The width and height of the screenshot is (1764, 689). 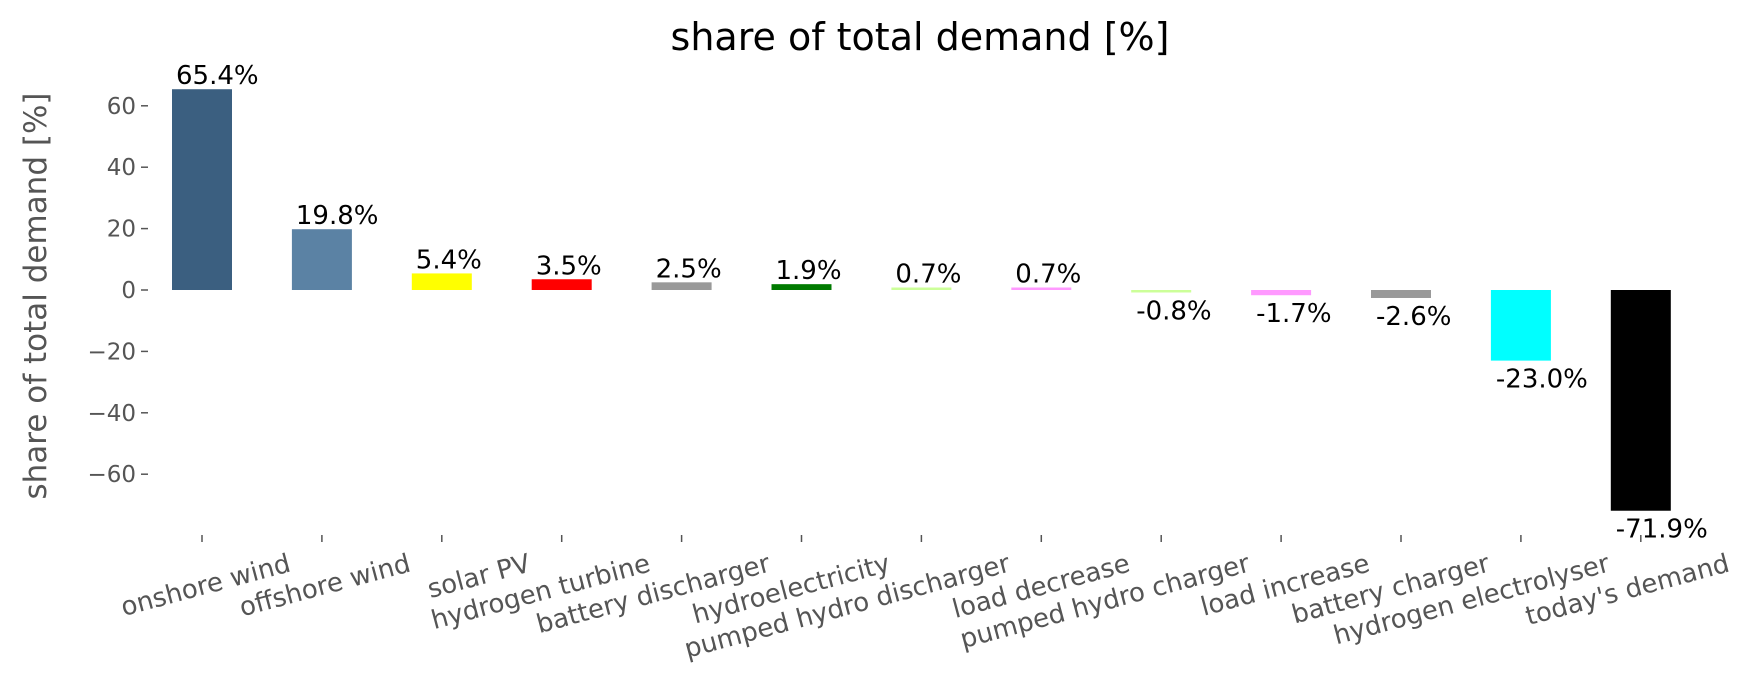 I want to click on y-axis-label: share of total demand [%], so click(x=36, y=295).